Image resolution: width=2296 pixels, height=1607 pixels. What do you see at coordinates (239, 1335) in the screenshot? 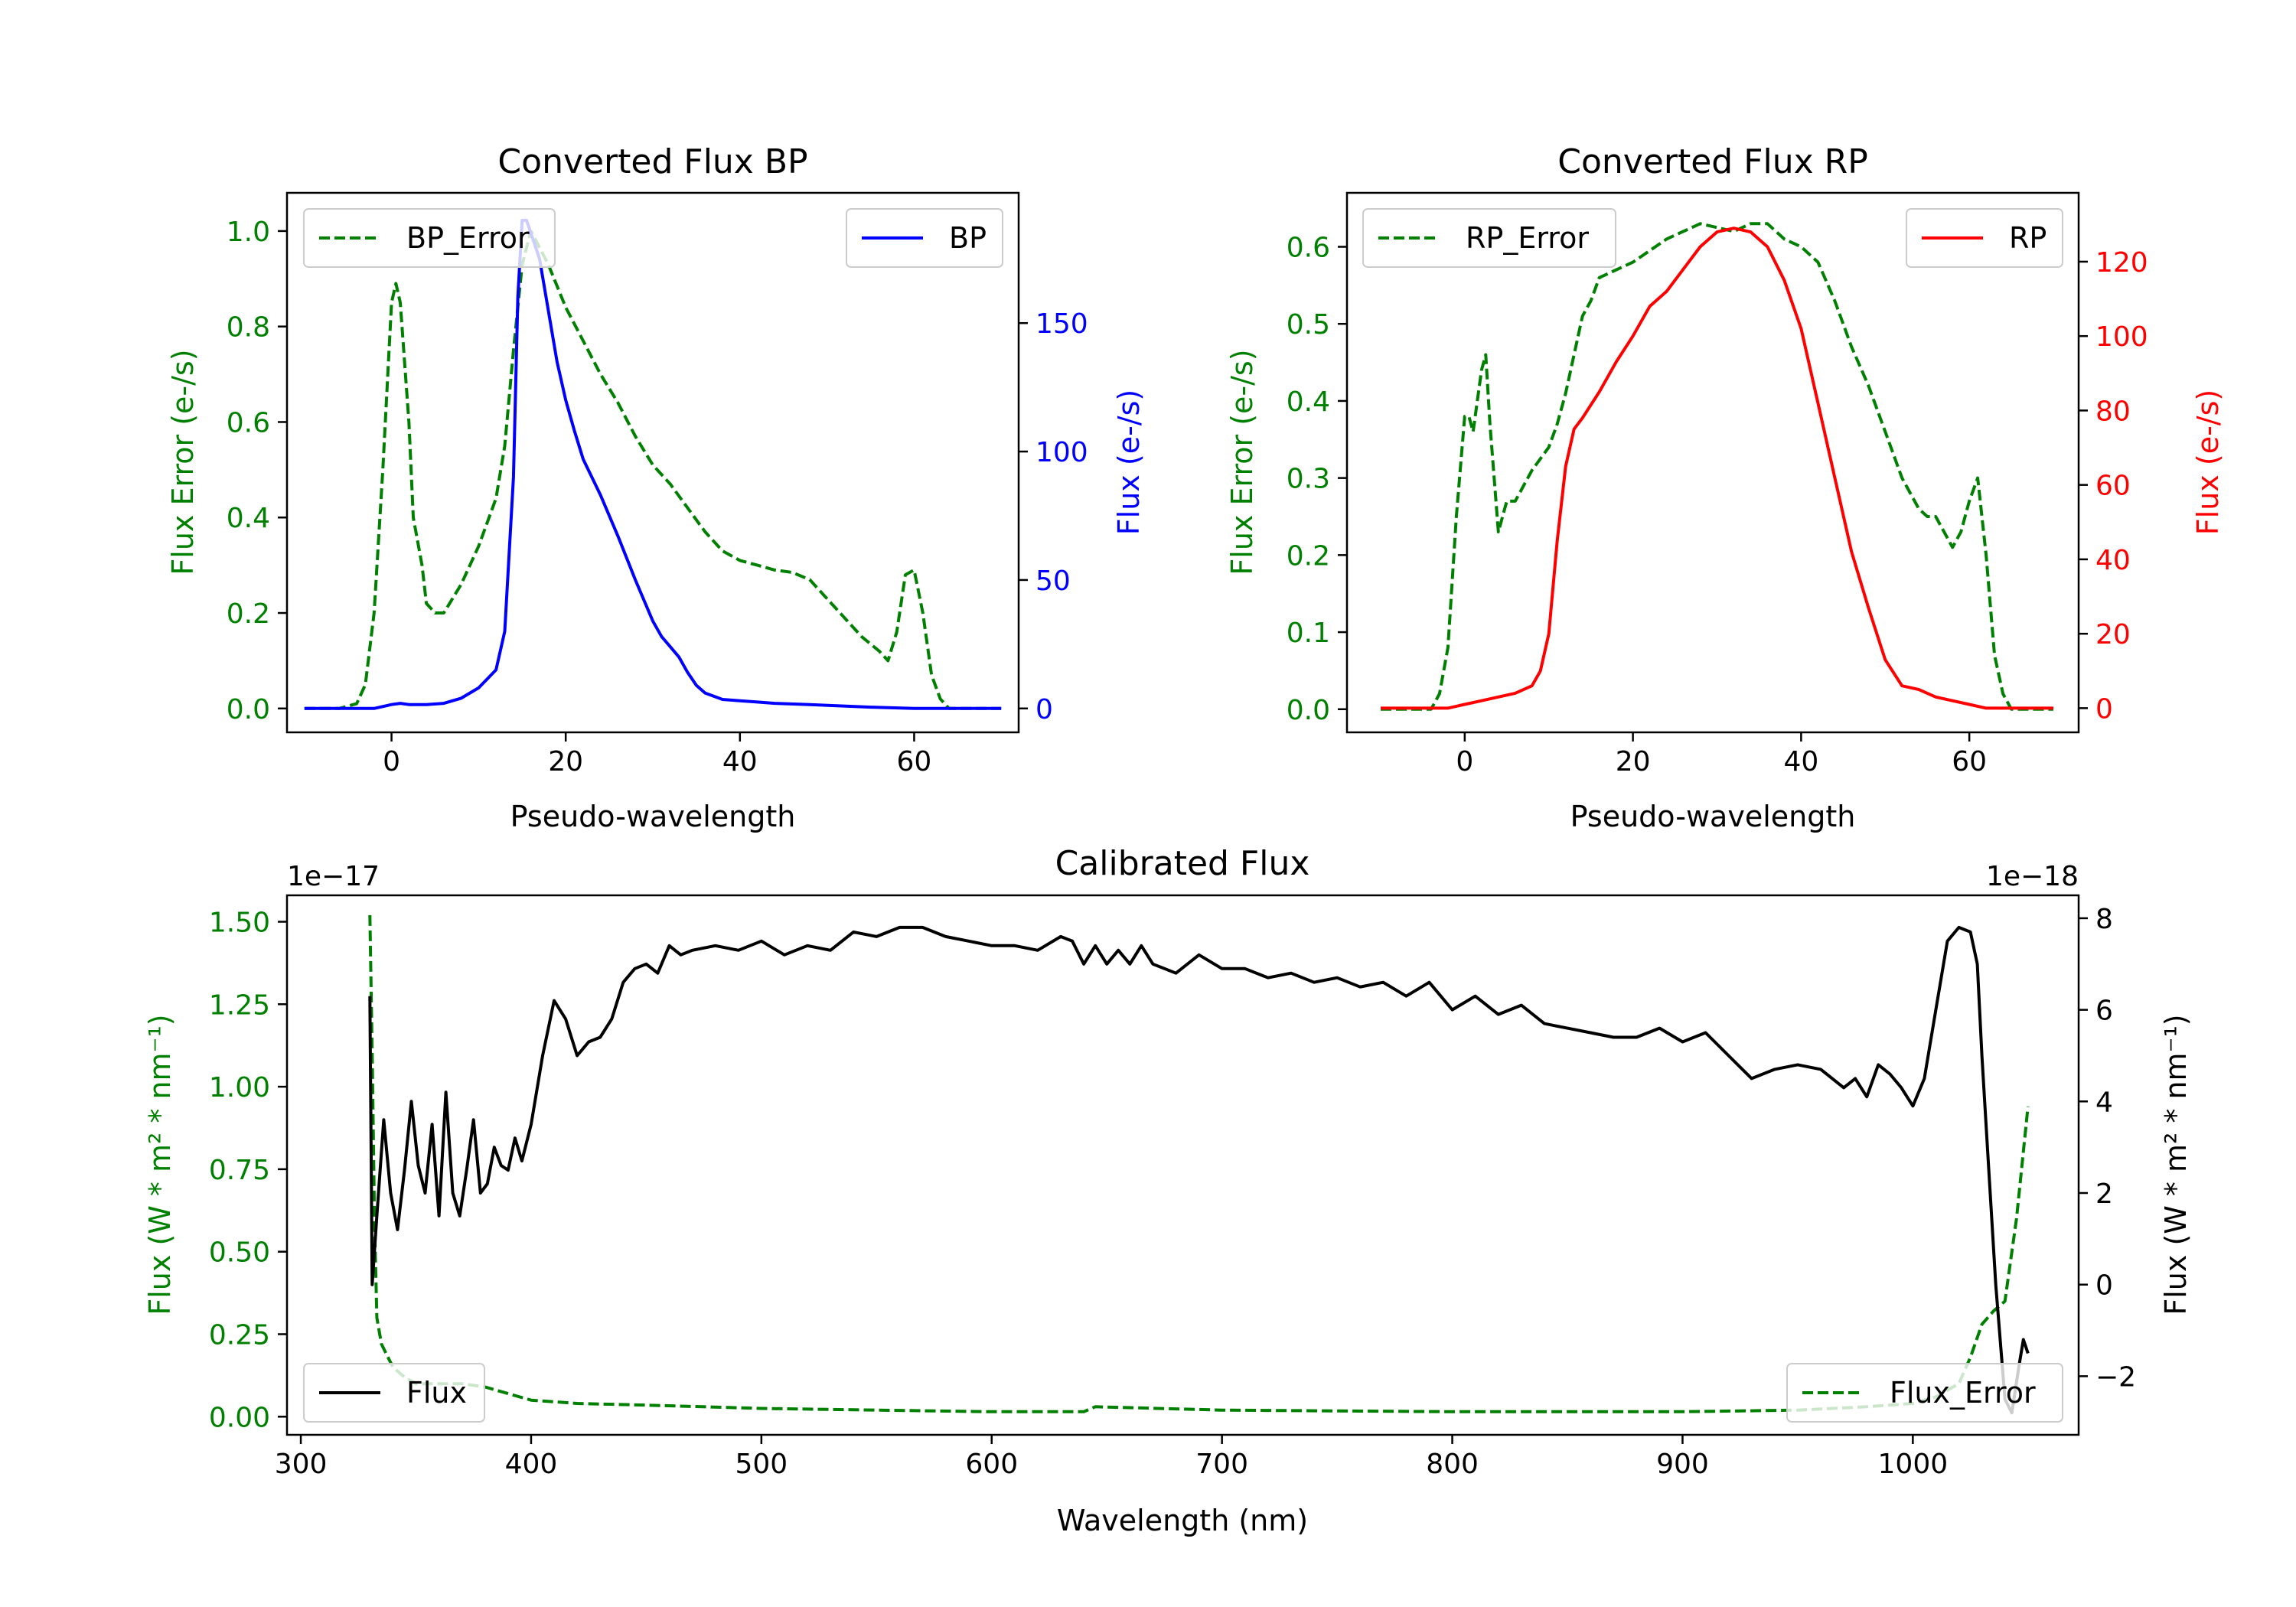
I see `cal-left-y-tick-label: 0.25` at bounding box center [239, 1335].